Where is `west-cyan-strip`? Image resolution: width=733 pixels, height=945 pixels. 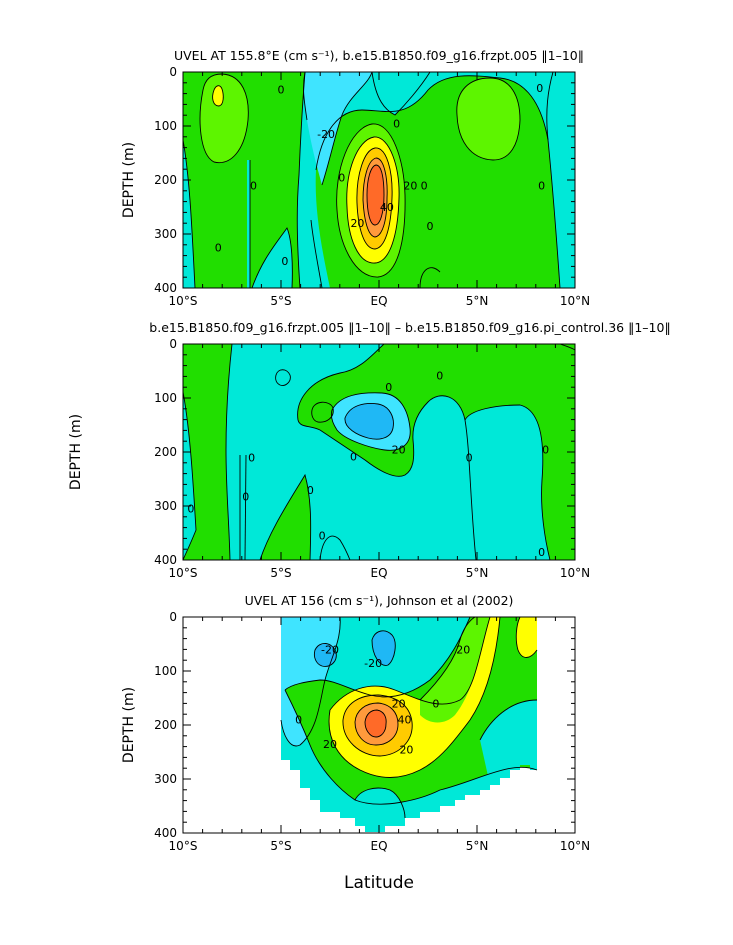 west-cyan-strip is located at coordinates (189, 214).